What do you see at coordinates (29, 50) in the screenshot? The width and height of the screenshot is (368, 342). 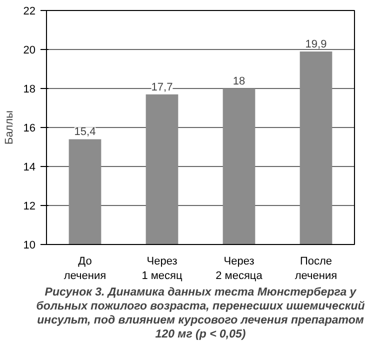 I see `y-tick-label: 20` at bounding box center [29, 50].